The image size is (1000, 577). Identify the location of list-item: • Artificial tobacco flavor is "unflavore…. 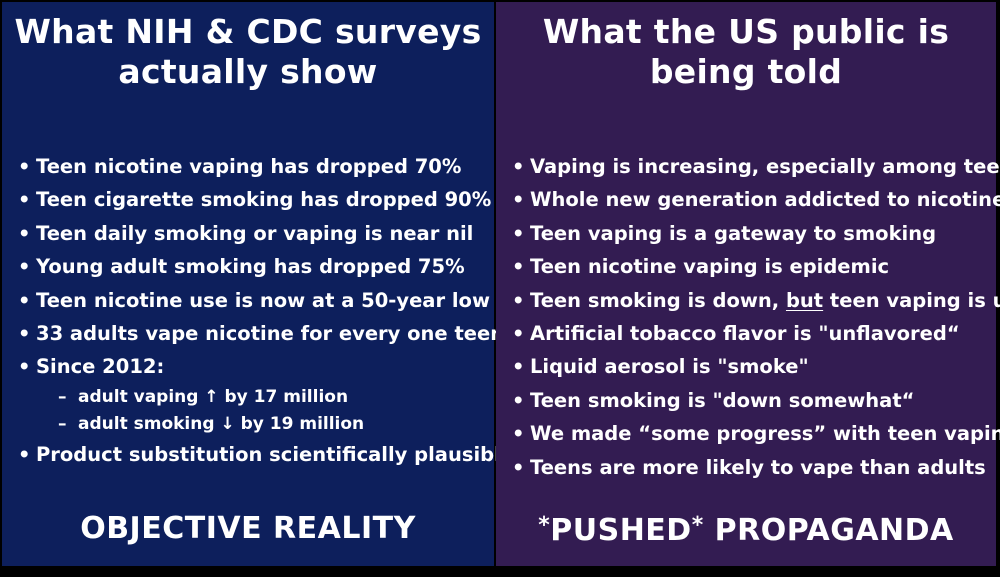
(736, 334).